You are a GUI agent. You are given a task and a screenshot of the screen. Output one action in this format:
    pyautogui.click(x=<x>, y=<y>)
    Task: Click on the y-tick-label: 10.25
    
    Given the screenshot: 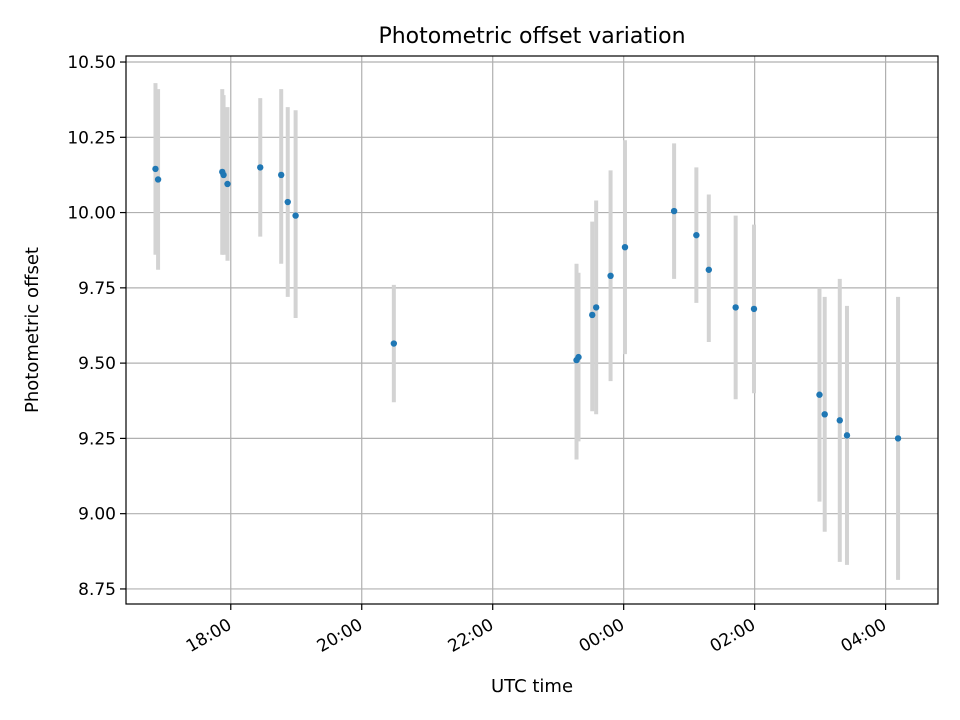 What is the action you would take?
    pyautogui.click(x=91, y=138)
    